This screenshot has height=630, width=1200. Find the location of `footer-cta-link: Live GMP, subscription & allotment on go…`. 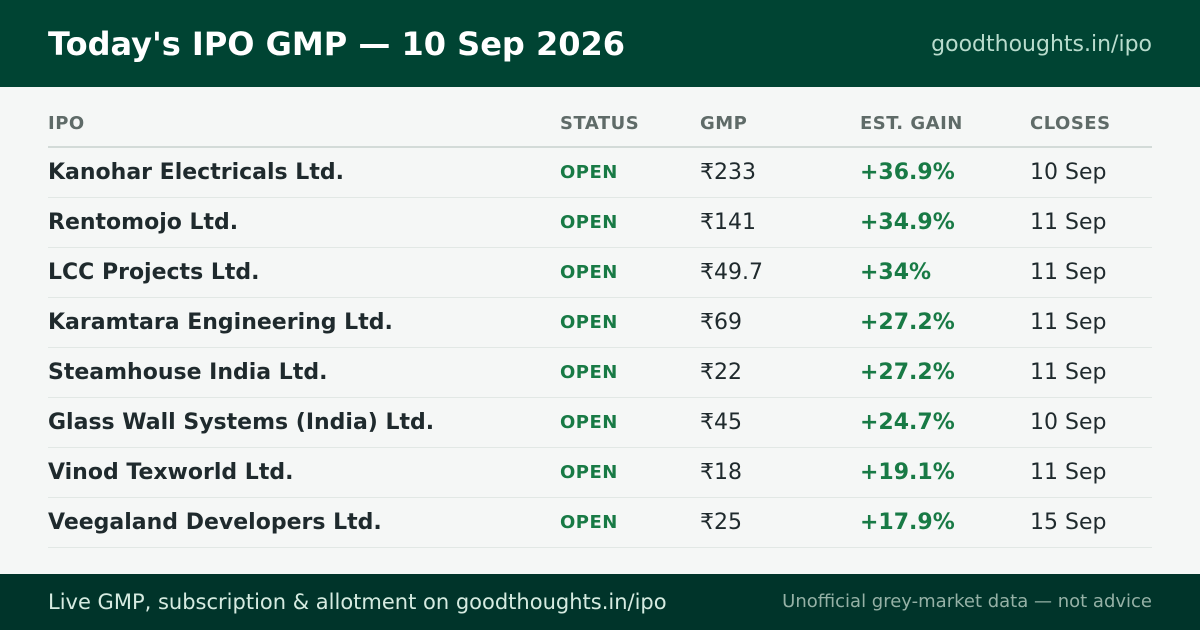

footer-cta-link: Live GMP, subscription & allotment on go… is located at coordinates (357, 602).